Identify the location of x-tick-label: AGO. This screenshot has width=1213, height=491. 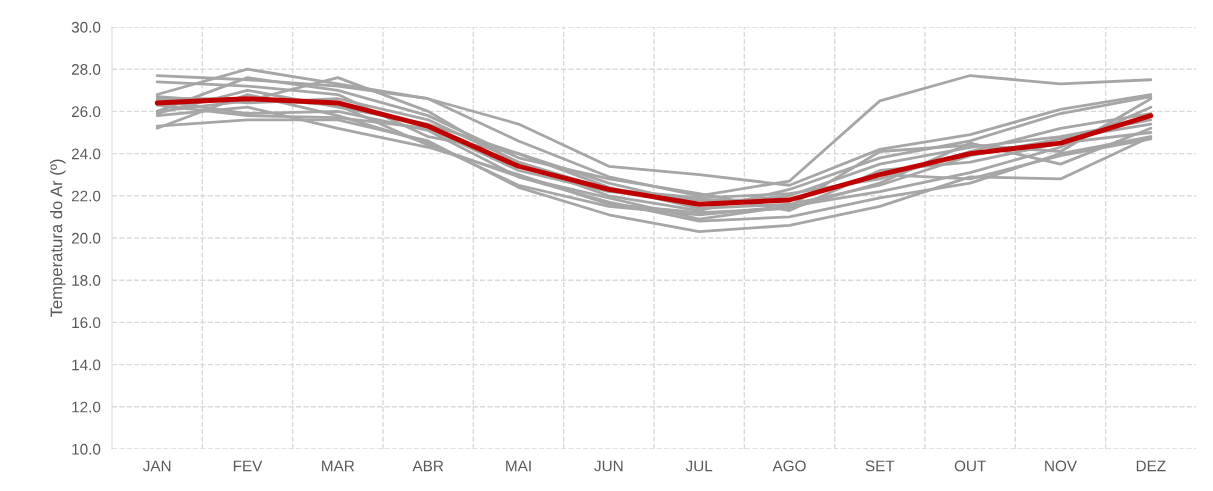
(789, 466).